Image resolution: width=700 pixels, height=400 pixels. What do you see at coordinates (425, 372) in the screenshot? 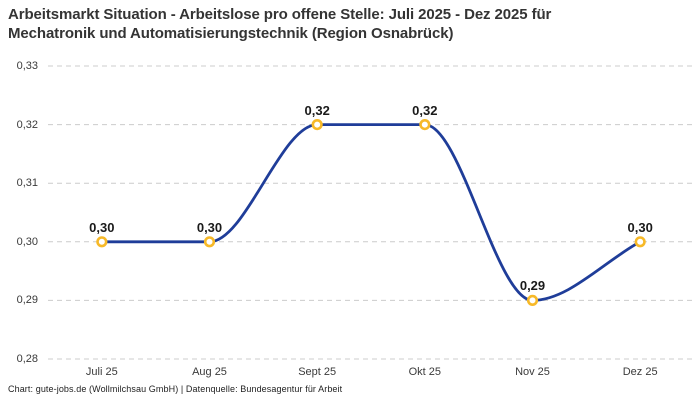
I see `x-tick-label: Okt 25` at bounding box center [425, 372].